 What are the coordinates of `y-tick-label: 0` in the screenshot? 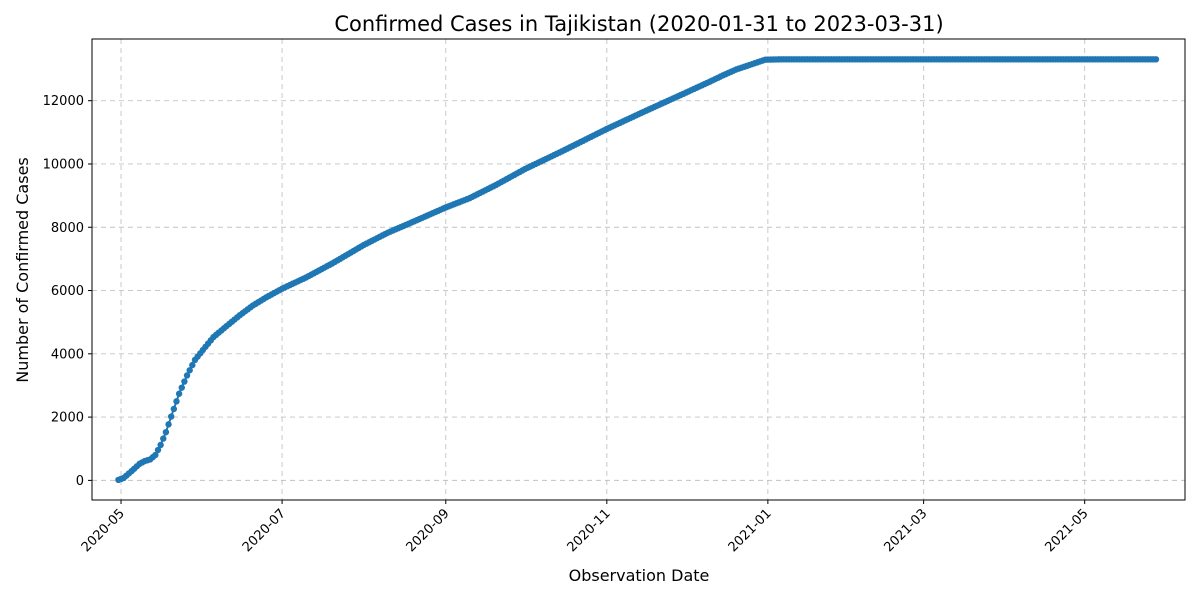 It's located at (80, 481).